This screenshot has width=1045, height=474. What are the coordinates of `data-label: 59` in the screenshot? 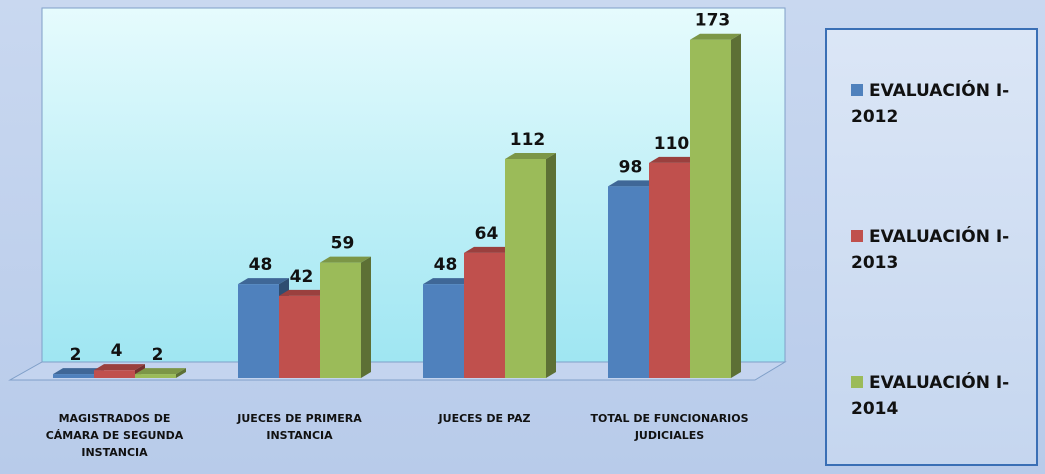 It's located at (343, 244).